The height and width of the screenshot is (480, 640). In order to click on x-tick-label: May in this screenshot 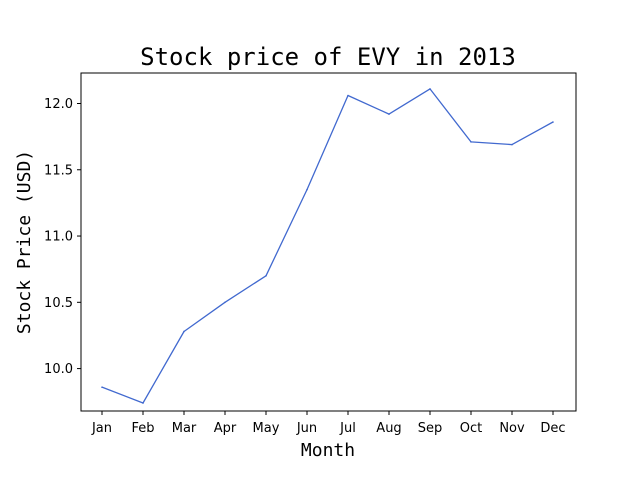, I will do `click(266, 428)`.